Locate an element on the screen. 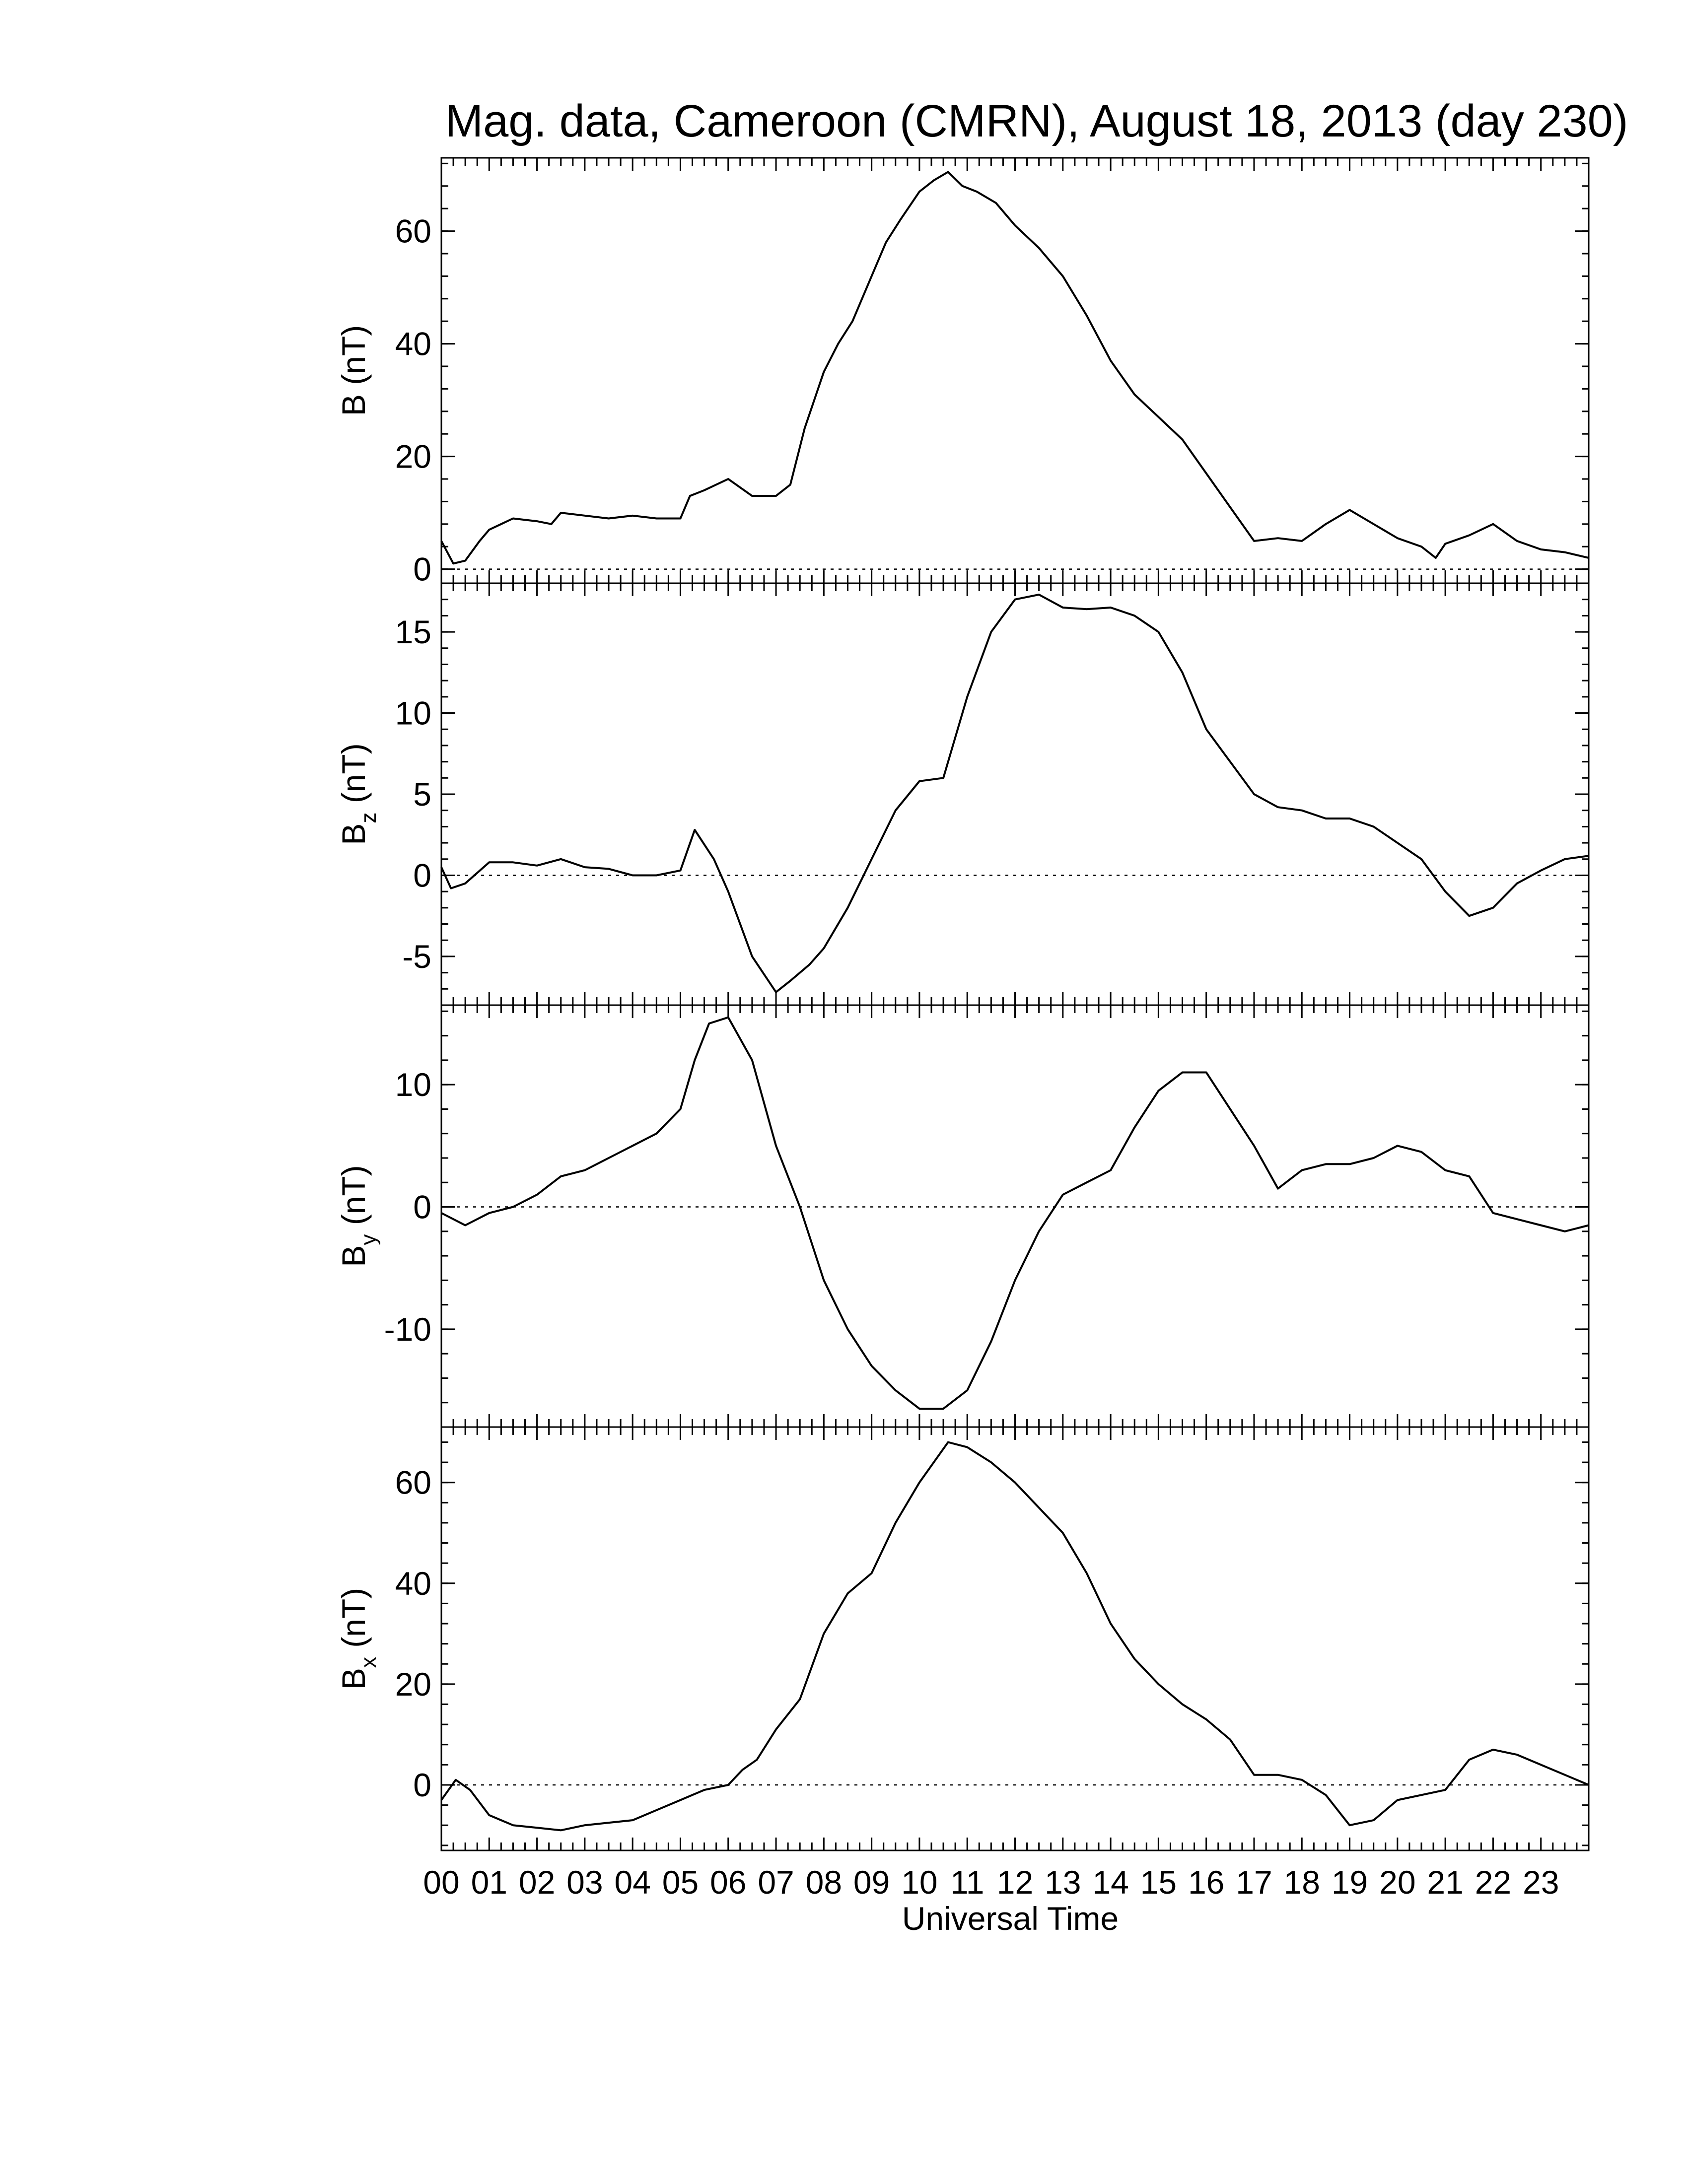 The height and width of the screenshot is (2184, 1688). x-tick-label: 05 is located at coordinates (680, 1882).